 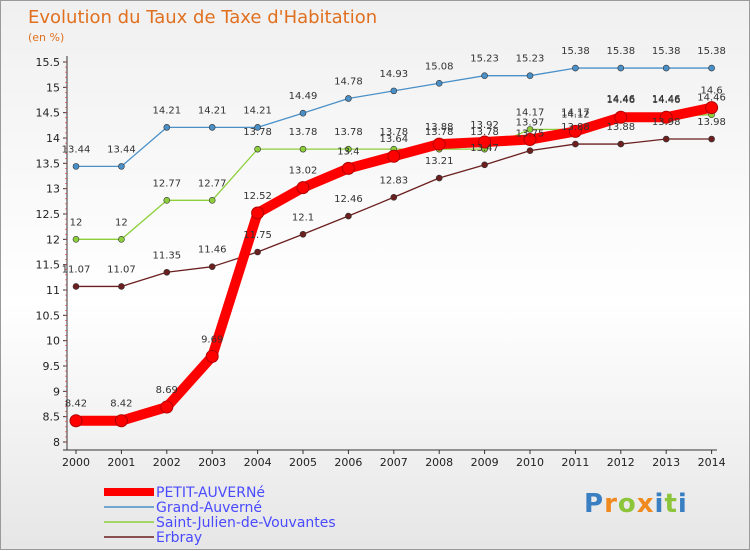 I want to click on data-label: 11.75, so click(x=257, y=235).